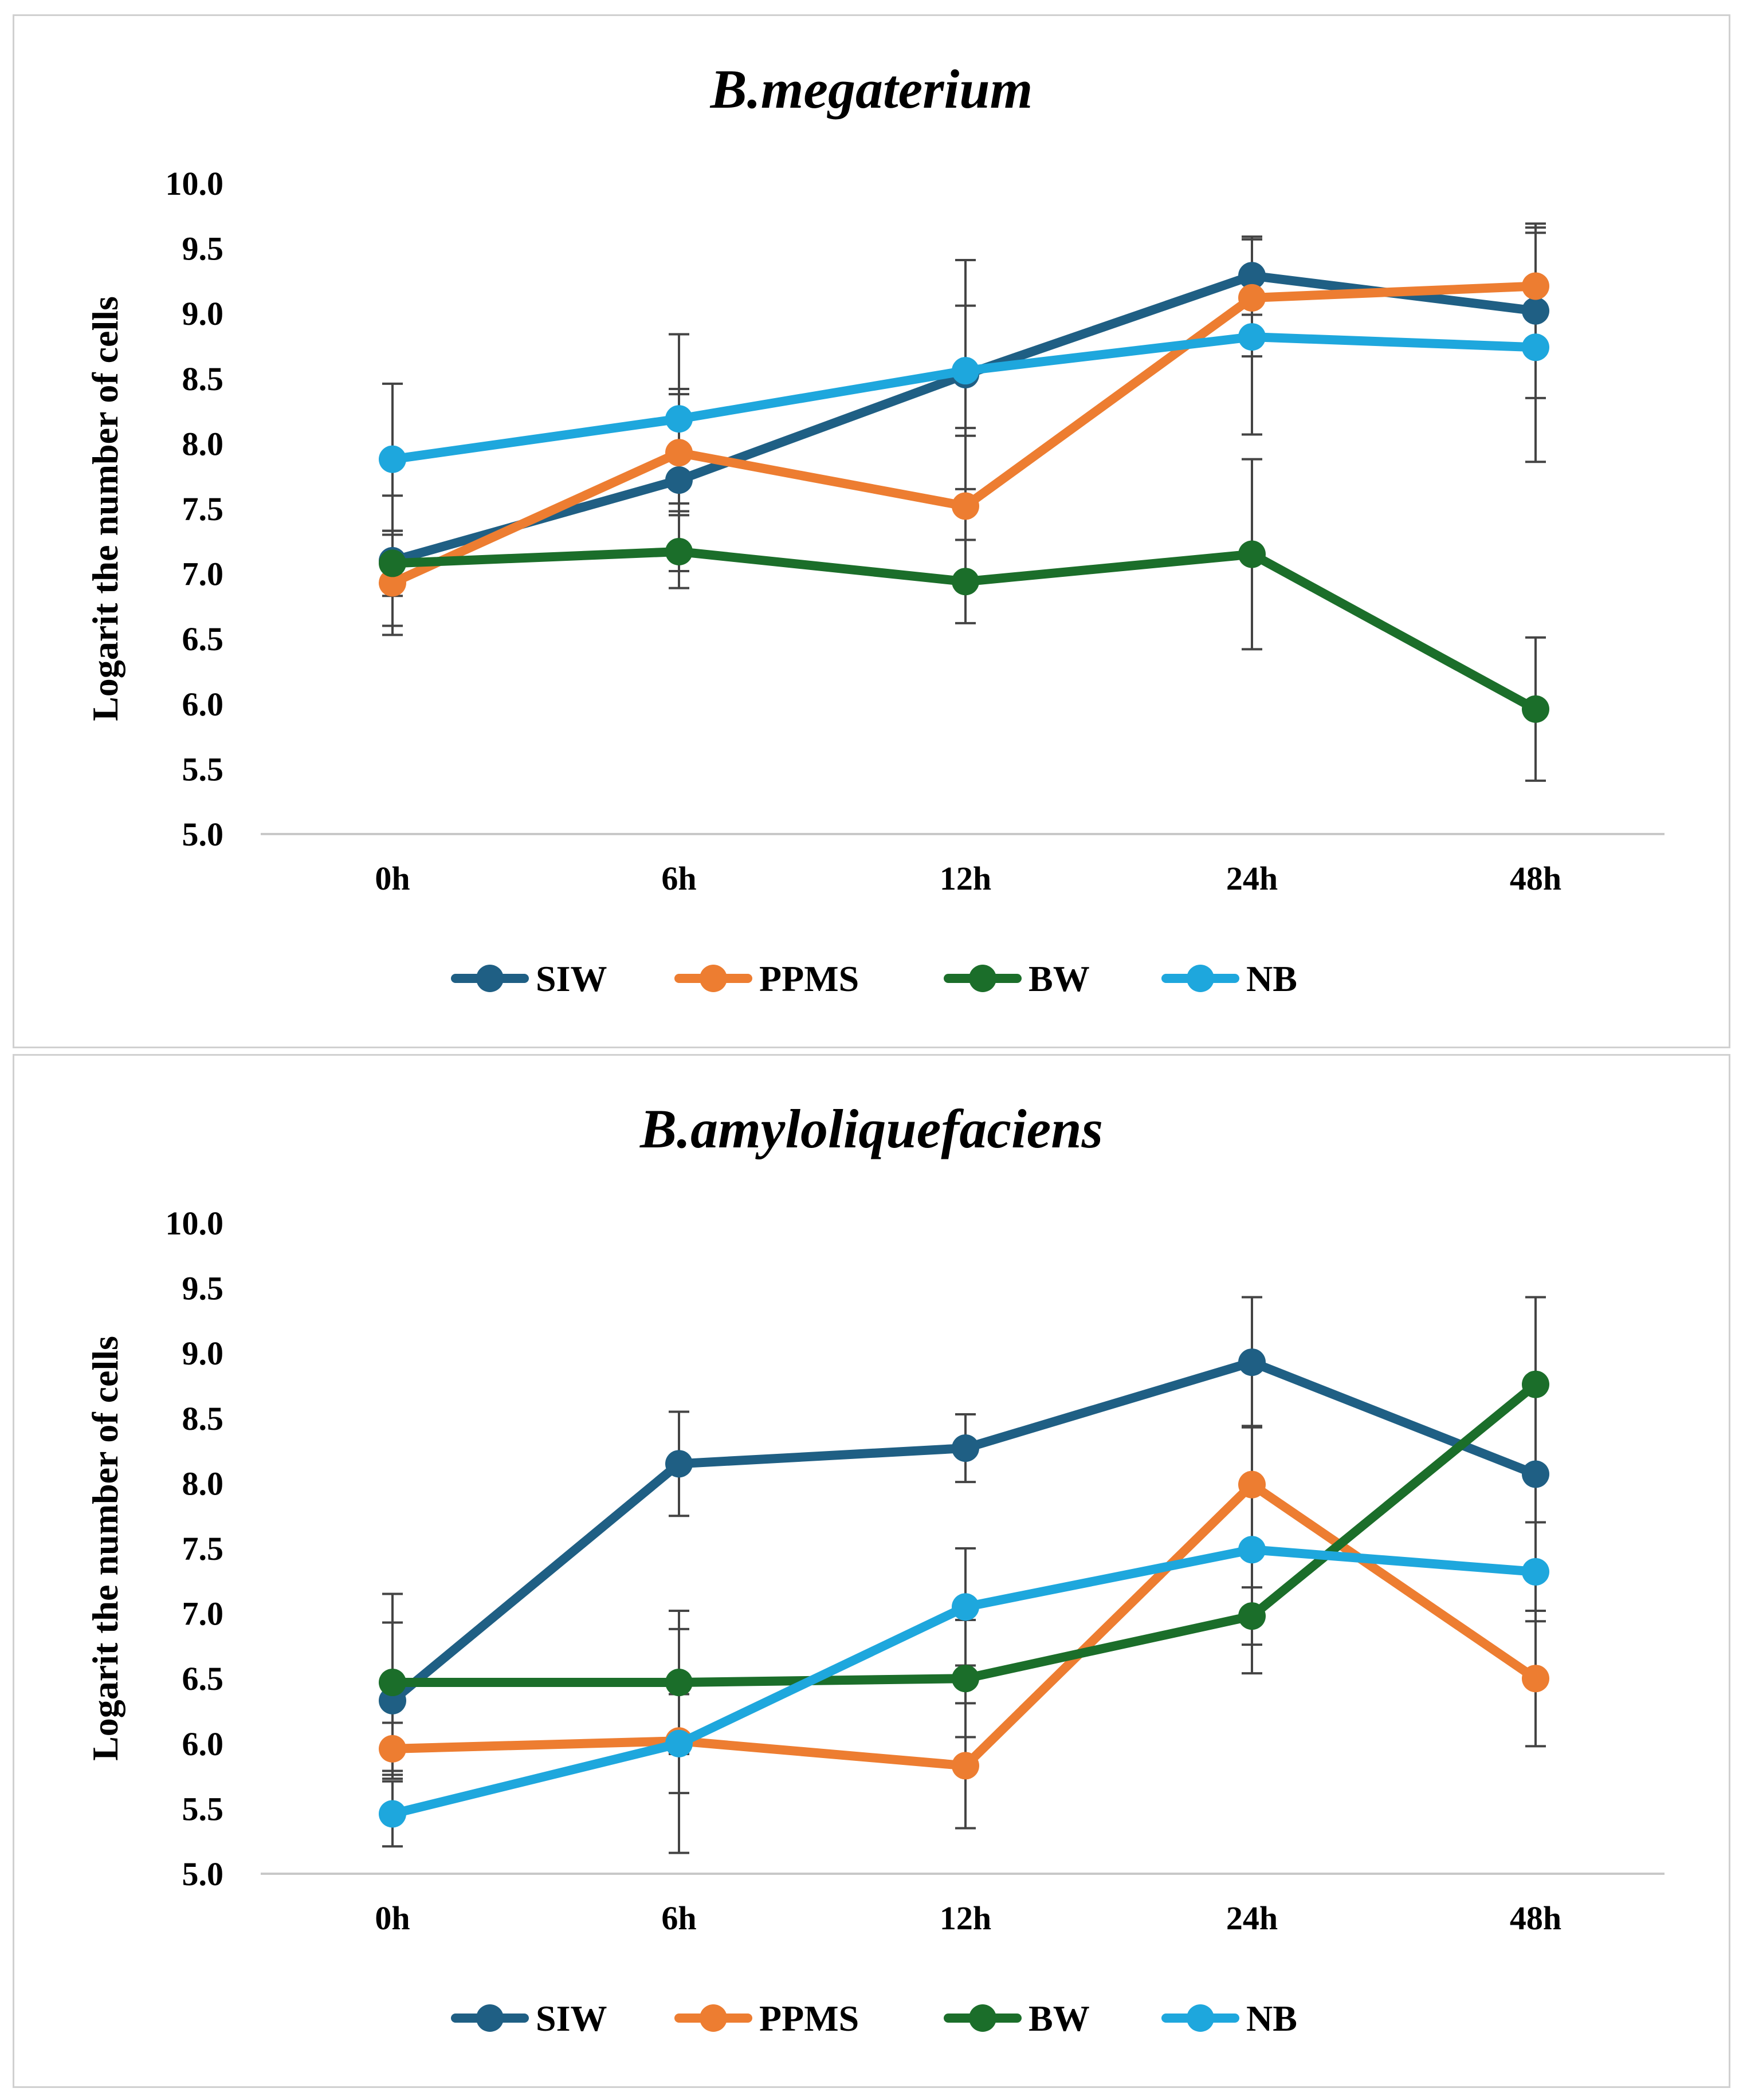 Image resolution: width=1743 pixels, height=2100 pixels. I want to click on point-siw-24h, so click(1252, 1362).